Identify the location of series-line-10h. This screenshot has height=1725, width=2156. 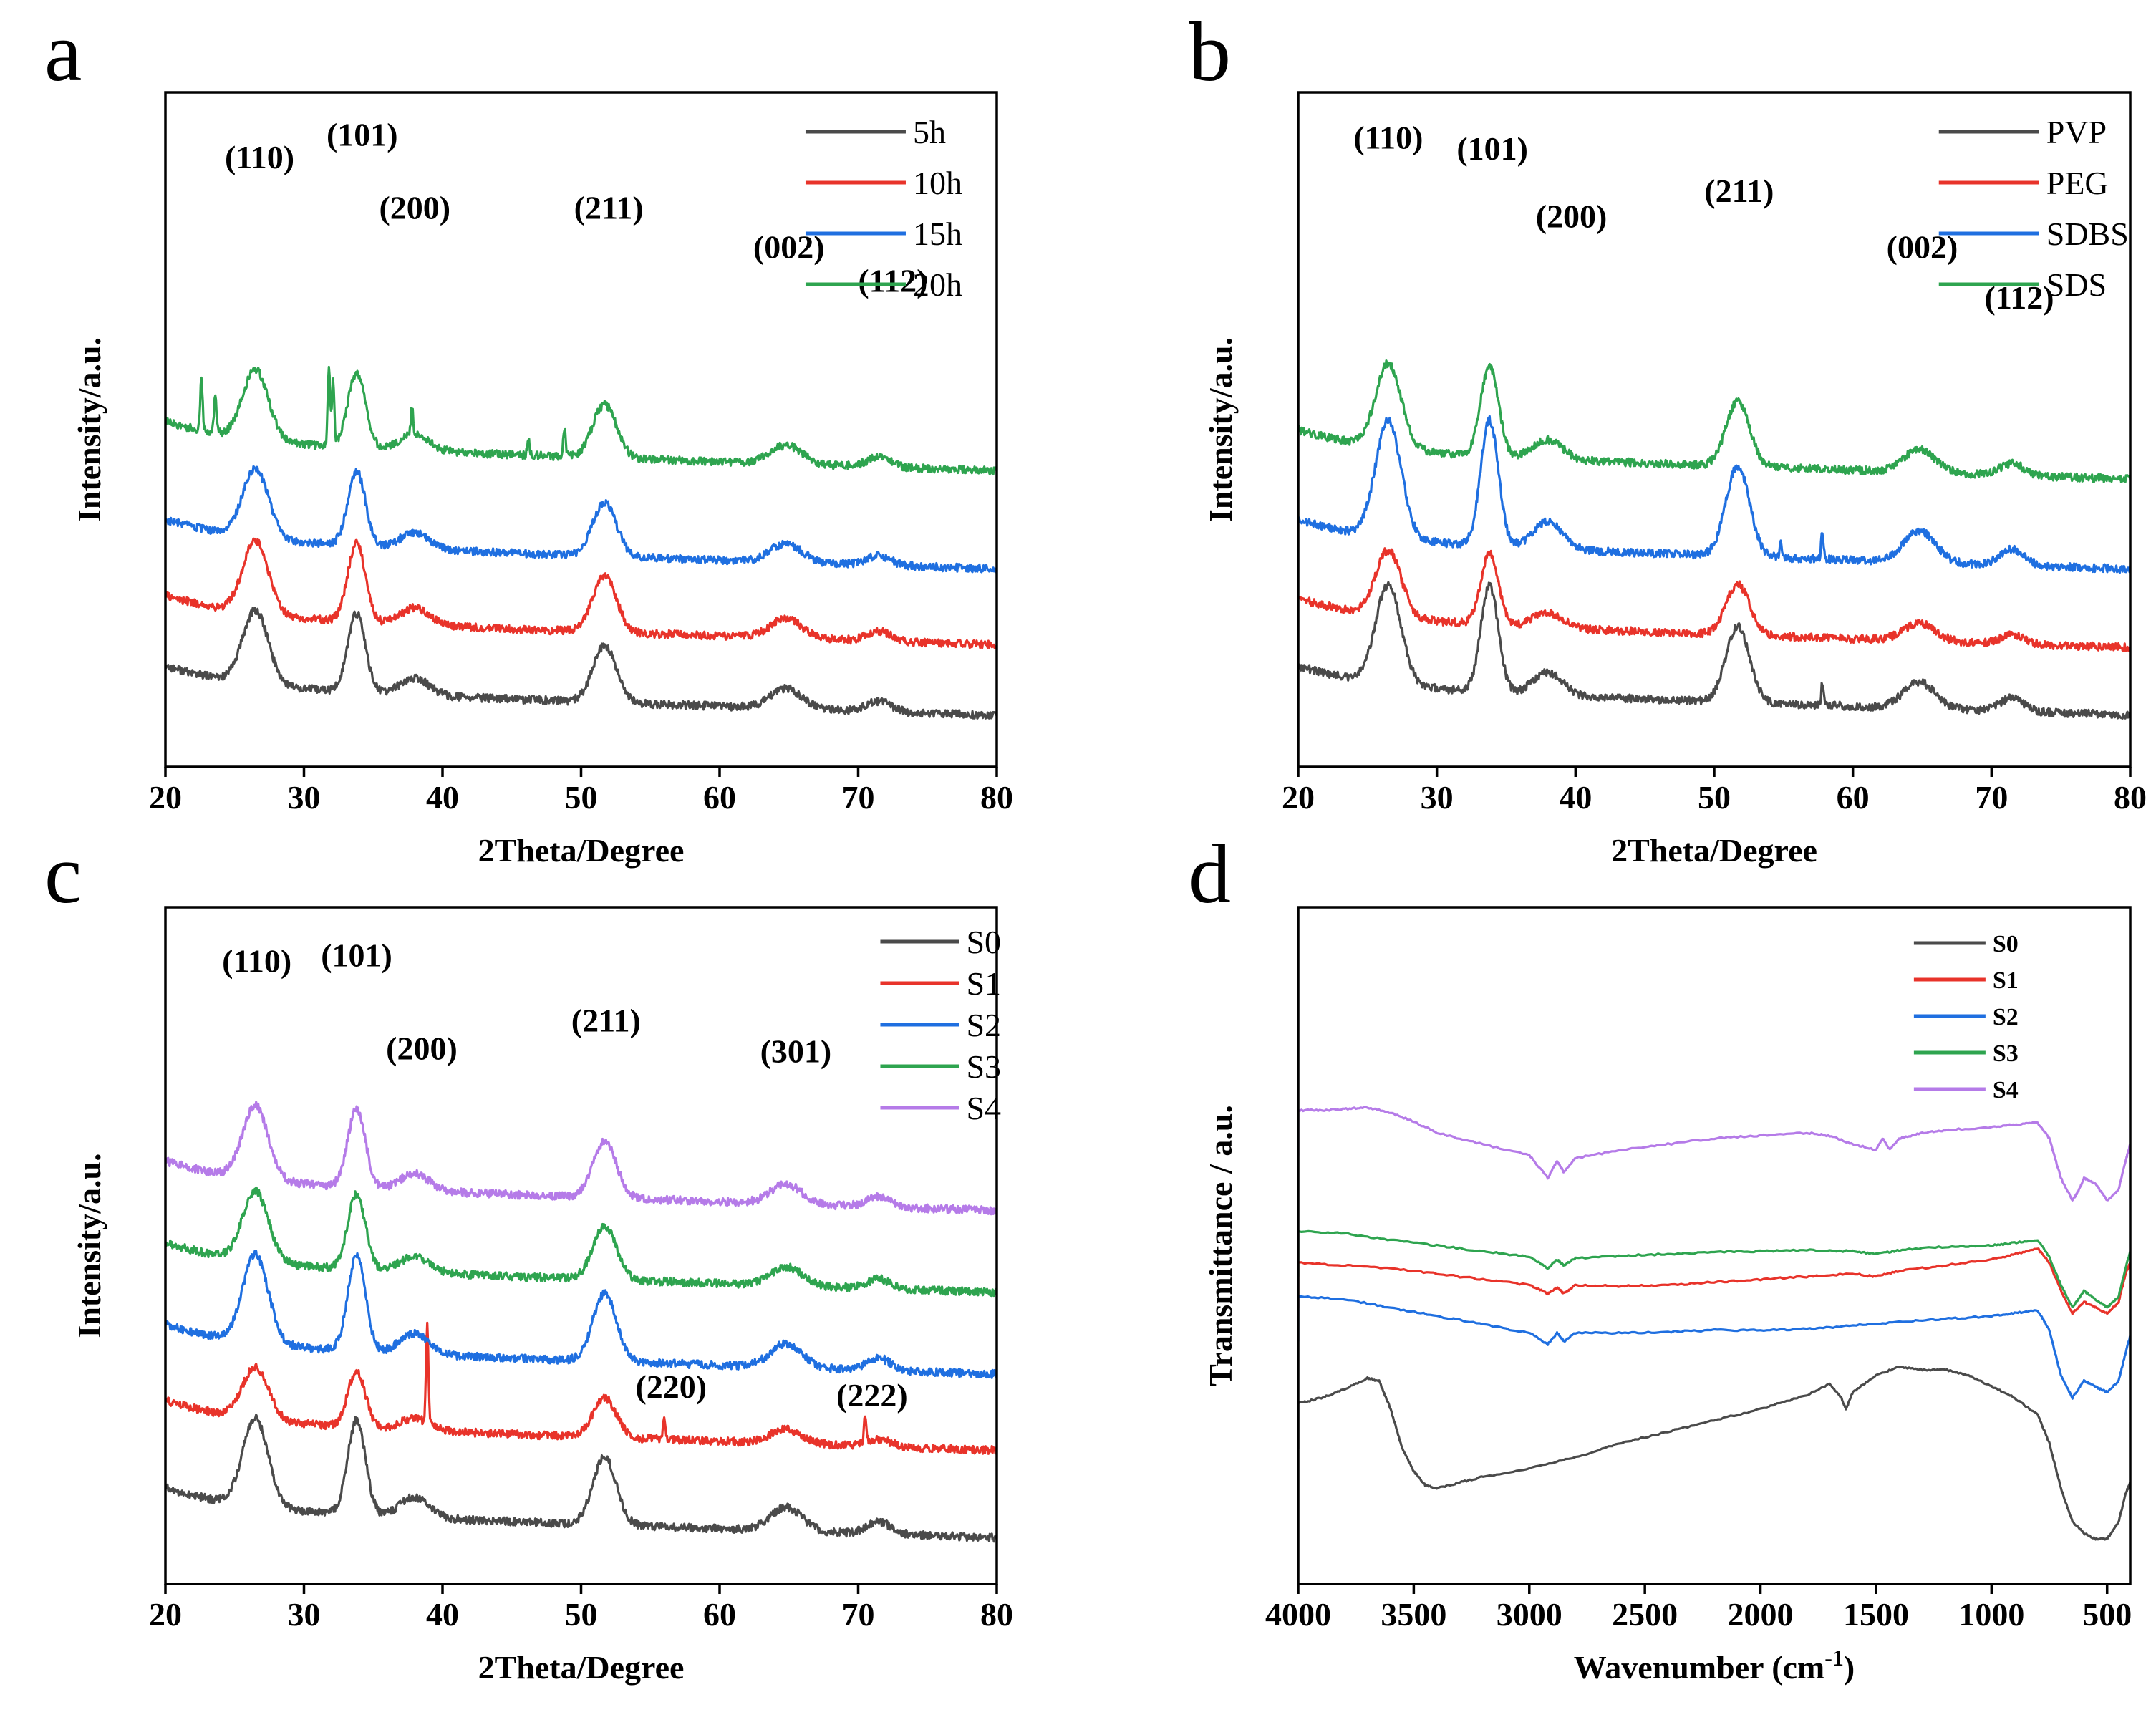
(581, 593).